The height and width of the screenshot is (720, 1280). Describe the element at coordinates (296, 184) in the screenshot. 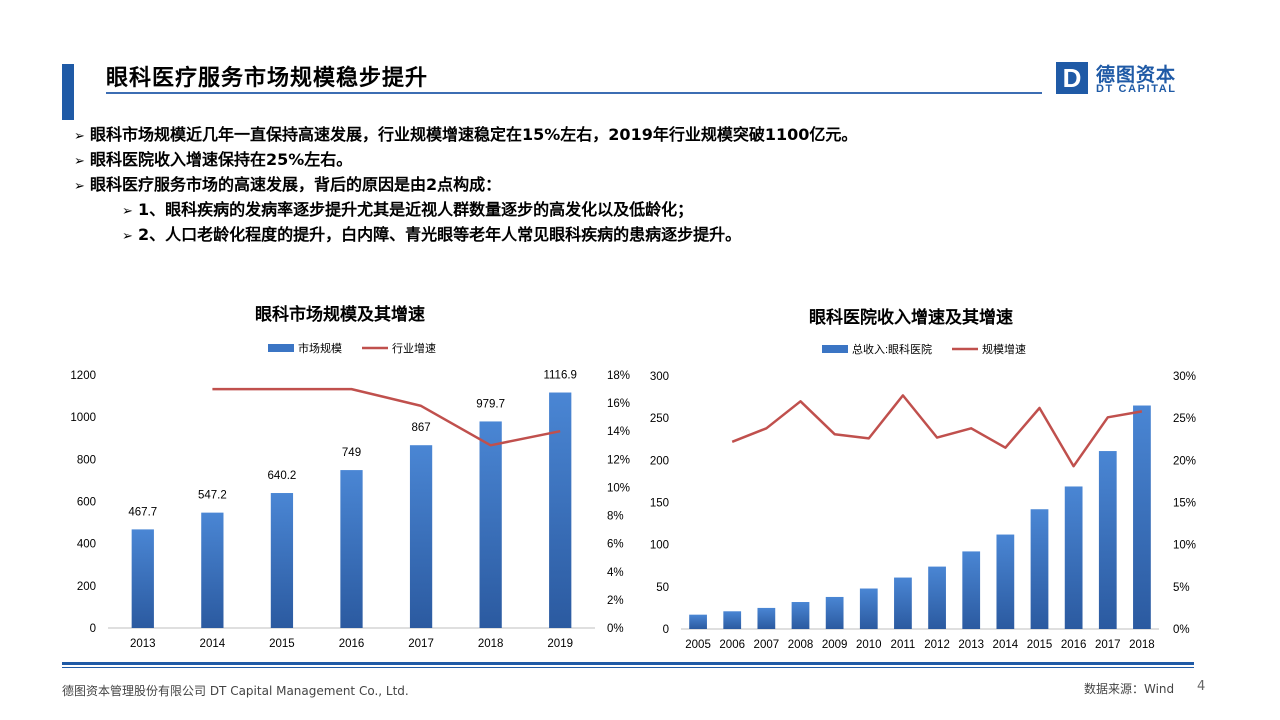

I see `bullet-text: 眼科医疗服务市场的高速发展，背后的原因是由2点构成：` at that location.